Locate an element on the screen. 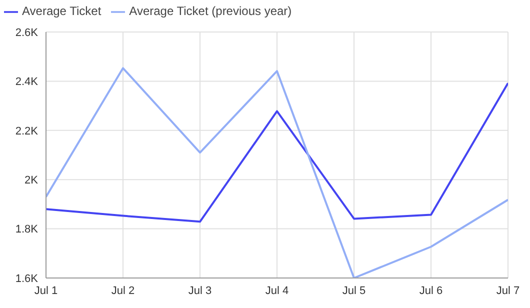 This screenshot has width=530, height=308. legend-label: Average Ticket is located at coordinates (62, 11).